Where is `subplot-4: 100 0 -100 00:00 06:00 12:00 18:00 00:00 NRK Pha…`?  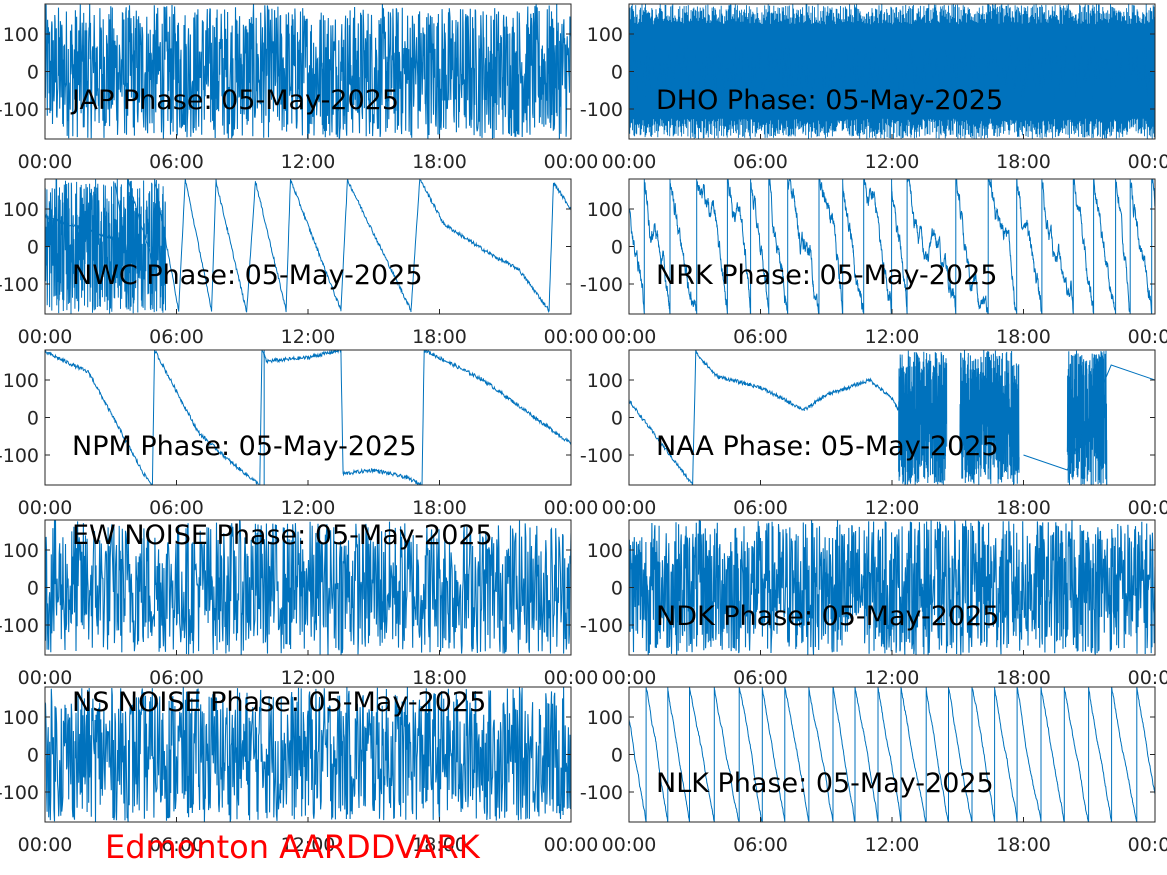
subplot-4: 100 0 -100 00:00 06:00 12:00 18:00 00:00 NRK Pha… is located at coordinates (873, 263).